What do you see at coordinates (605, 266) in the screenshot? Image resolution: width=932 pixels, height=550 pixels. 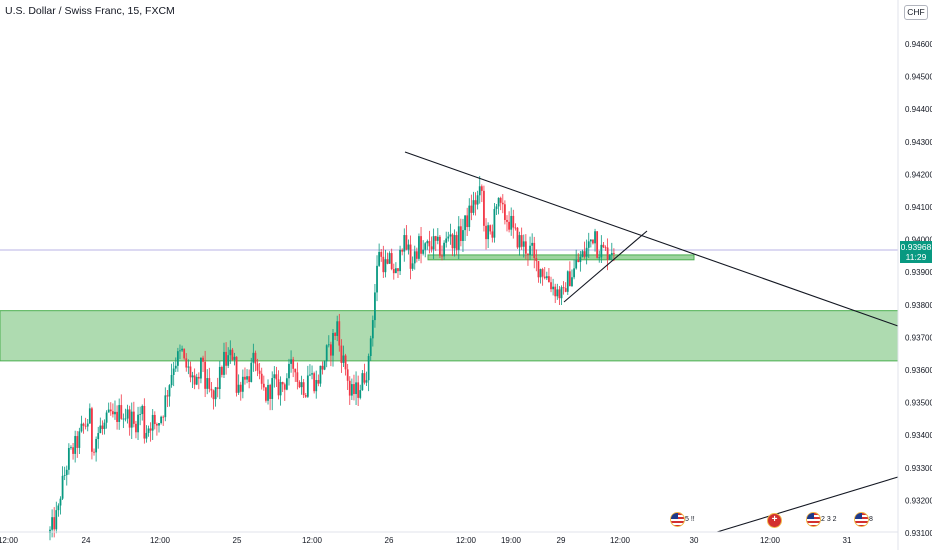 I see `ascending-trendline` at bounding box center [605, 266].